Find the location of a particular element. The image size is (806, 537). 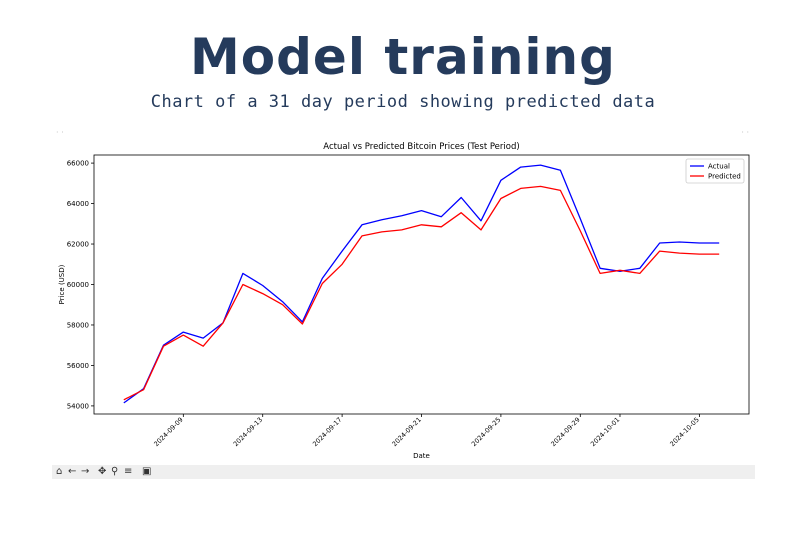

y-ticks: 54000 56000 58000 60000 62000 64000 66000 is located at coordinates (80, 285).